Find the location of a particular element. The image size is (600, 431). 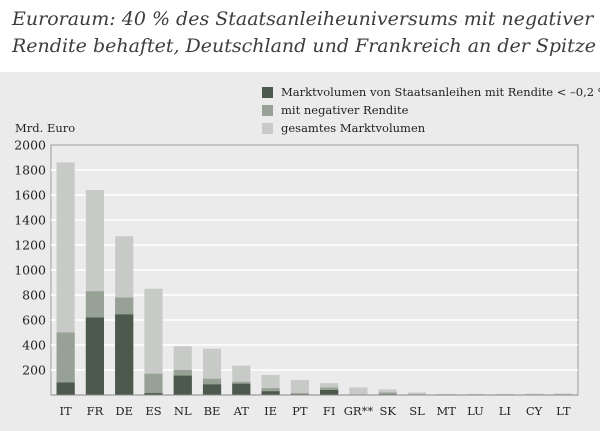

bar-es-total is located at coordinates (153, 341).